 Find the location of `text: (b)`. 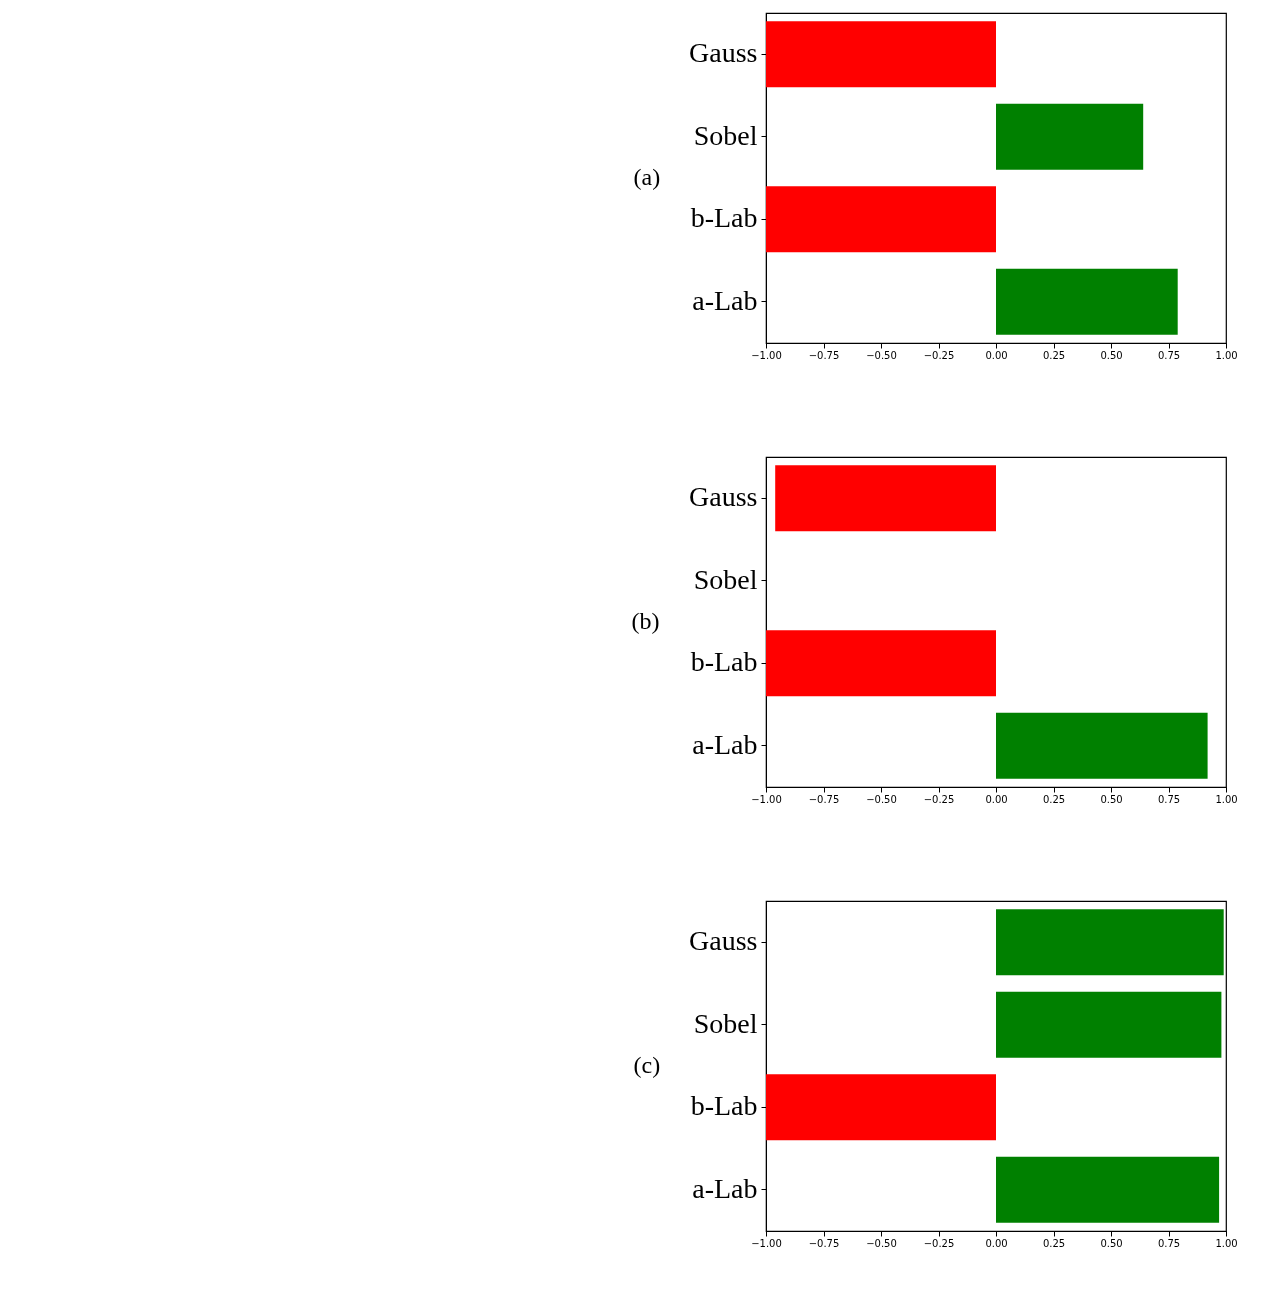

text: (b) is located at coordinates (645, 621).